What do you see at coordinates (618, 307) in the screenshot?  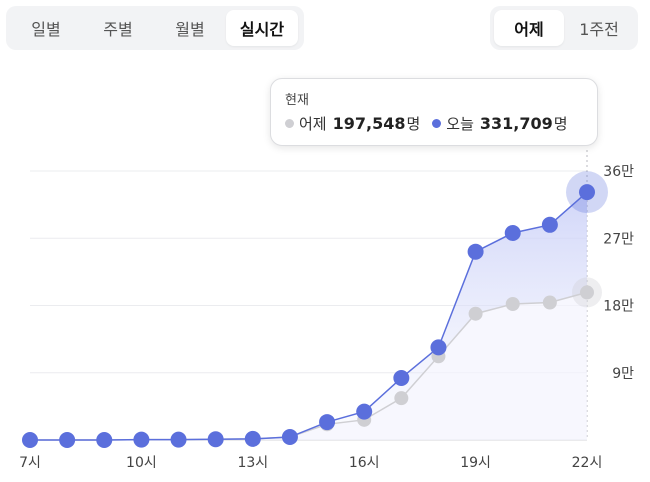 I see `y-tick-label-1: 18만` at bounding box center [618, 307].